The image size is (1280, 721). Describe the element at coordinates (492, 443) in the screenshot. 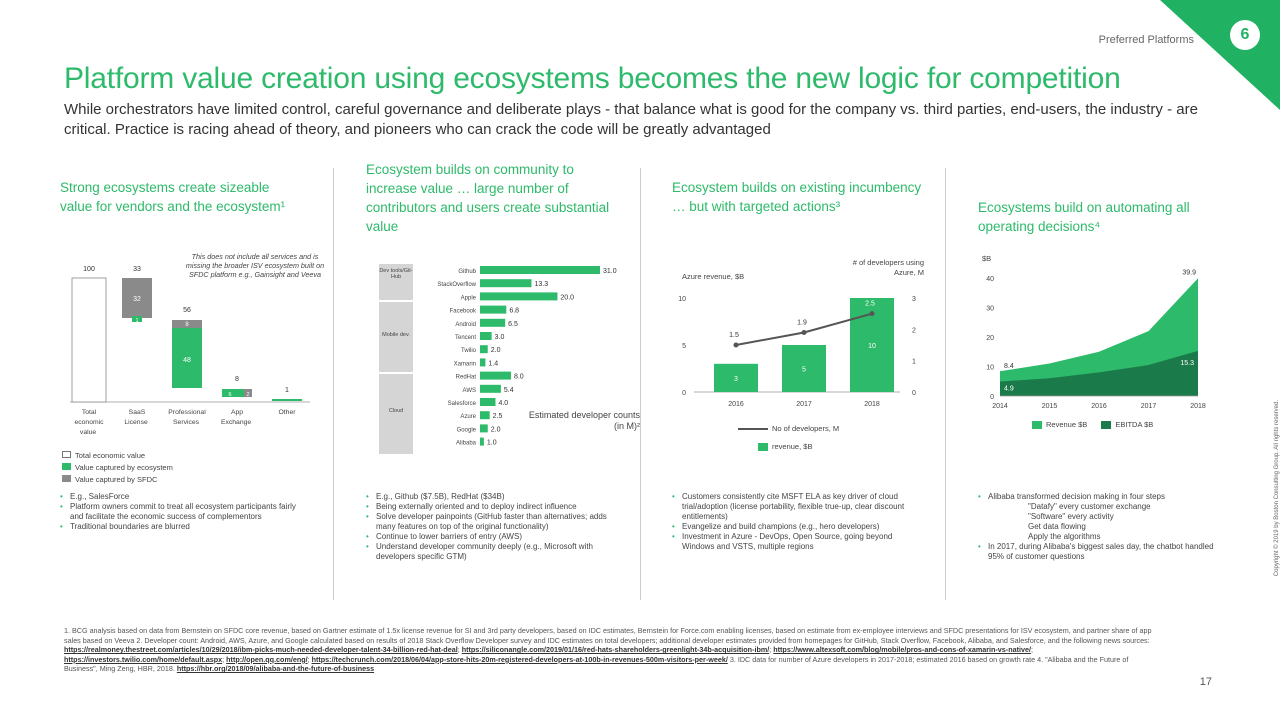

I see `dev-value-label: 1.0` at that location.